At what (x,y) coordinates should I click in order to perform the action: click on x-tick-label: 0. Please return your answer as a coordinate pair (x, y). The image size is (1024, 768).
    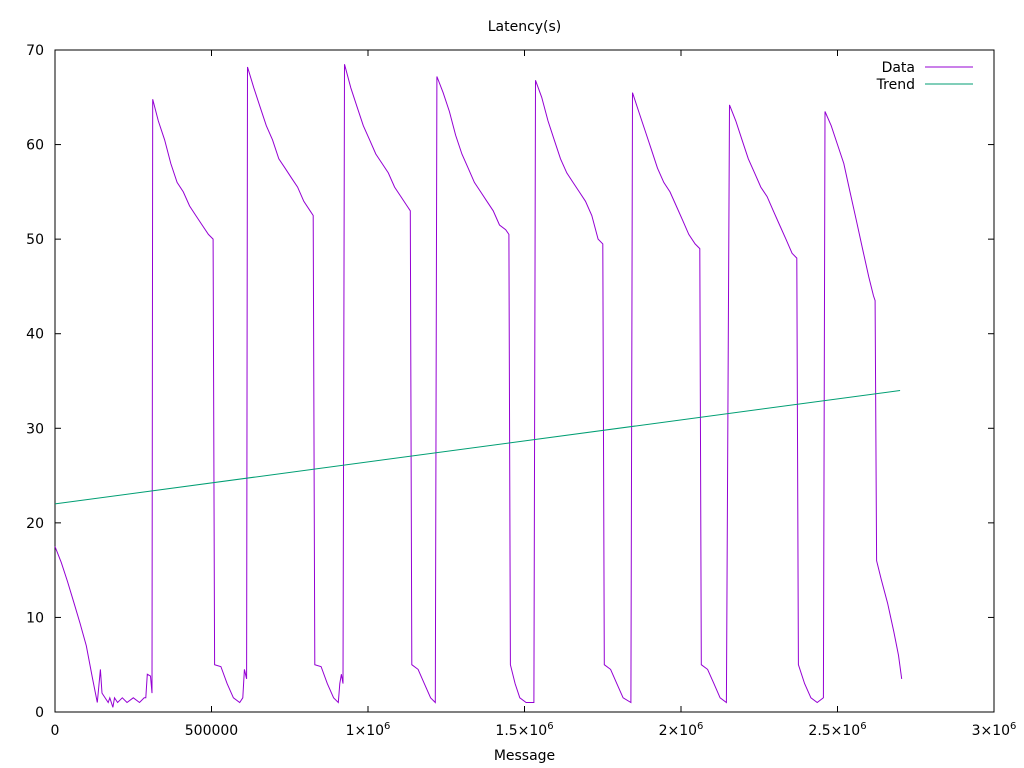
    Looking at the image, I should click on (55, 731).